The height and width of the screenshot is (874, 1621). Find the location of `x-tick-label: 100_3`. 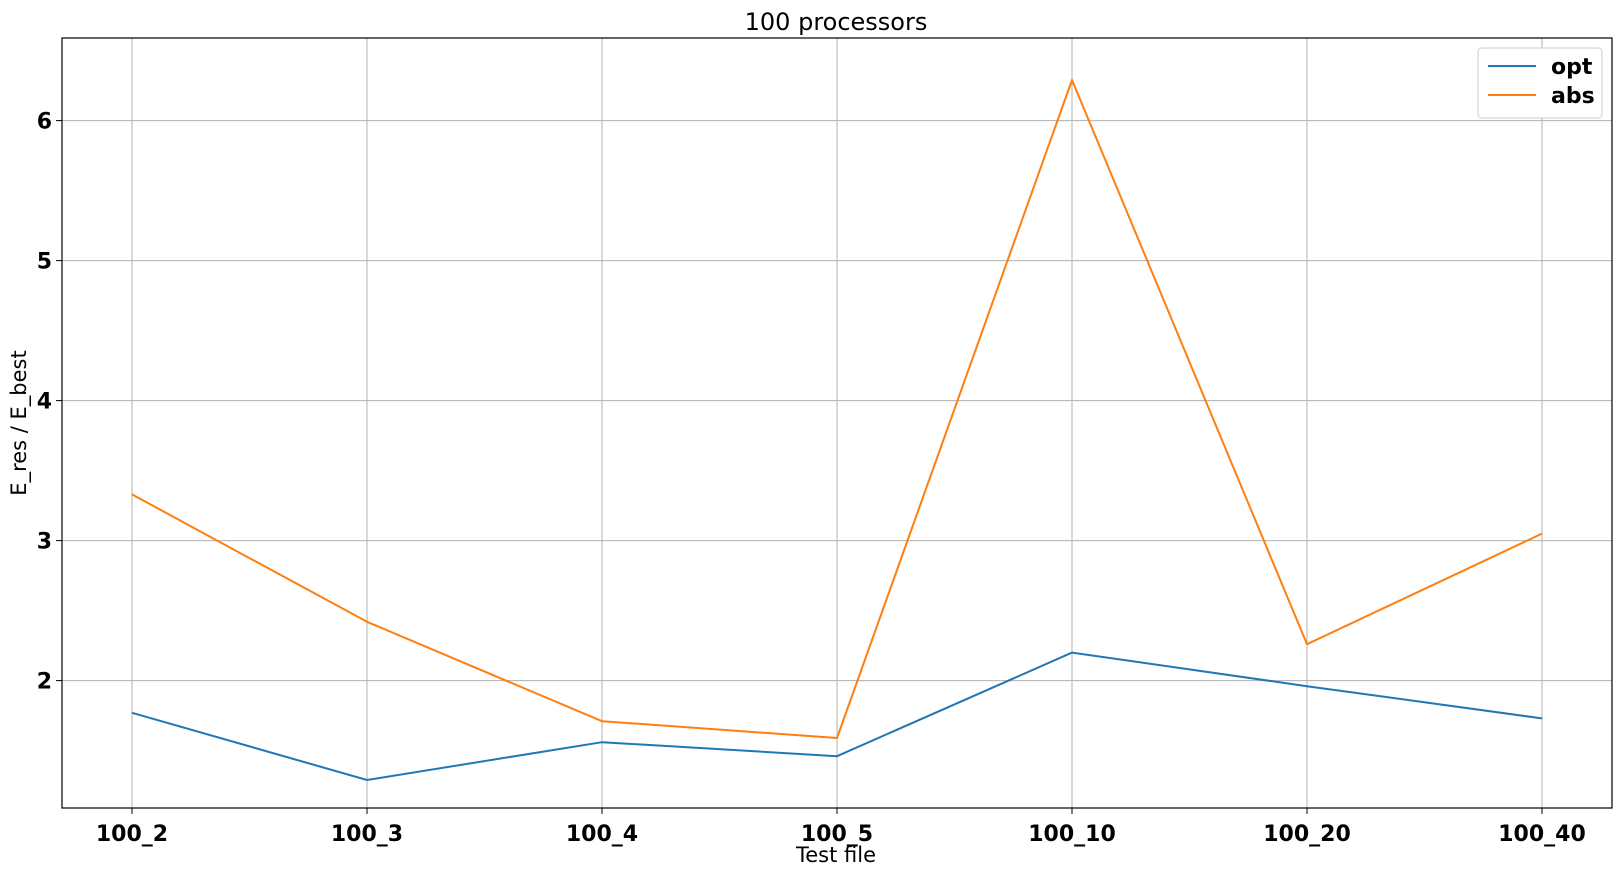

x-tick-label: 100_3 is located at coordinates (367, 834).